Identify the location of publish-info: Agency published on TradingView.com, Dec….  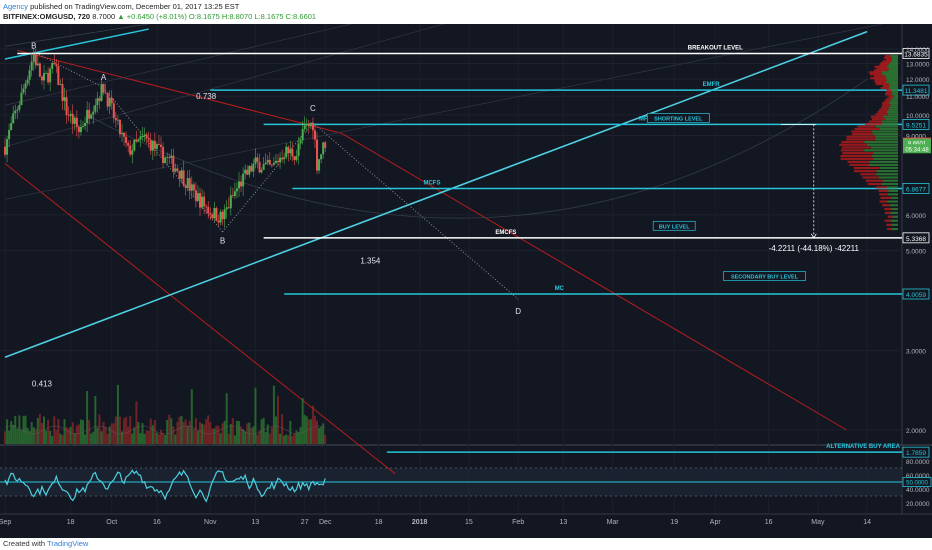
(121, 6).